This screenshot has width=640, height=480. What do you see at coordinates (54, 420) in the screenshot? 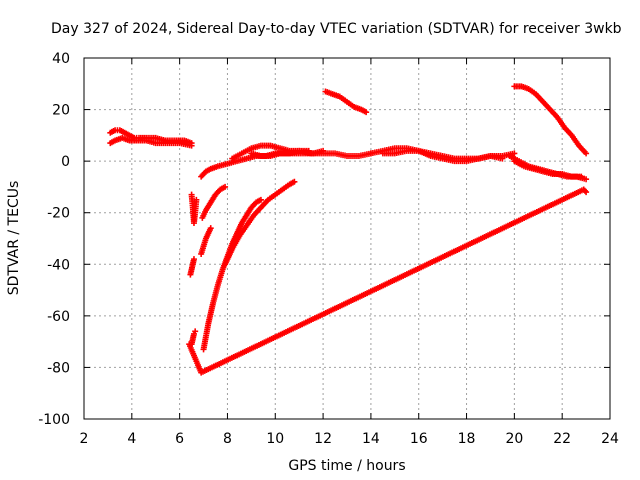
I see `y-tick-label: -100` at bounding box center [54, 420].